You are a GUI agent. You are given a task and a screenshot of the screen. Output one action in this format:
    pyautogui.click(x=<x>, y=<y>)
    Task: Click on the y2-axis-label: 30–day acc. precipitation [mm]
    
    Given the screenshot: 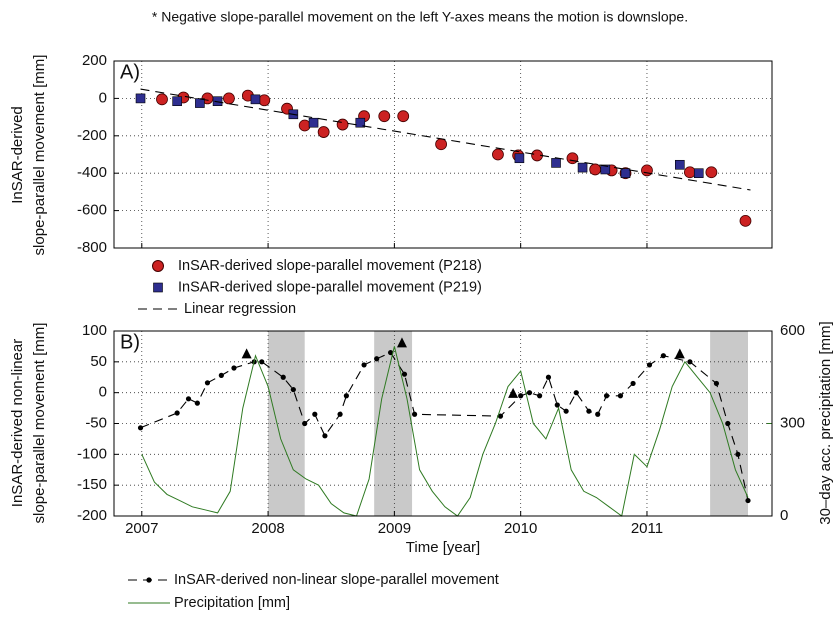 What is the action you would take?
    pyautogui.click(x=825, y=422)
    